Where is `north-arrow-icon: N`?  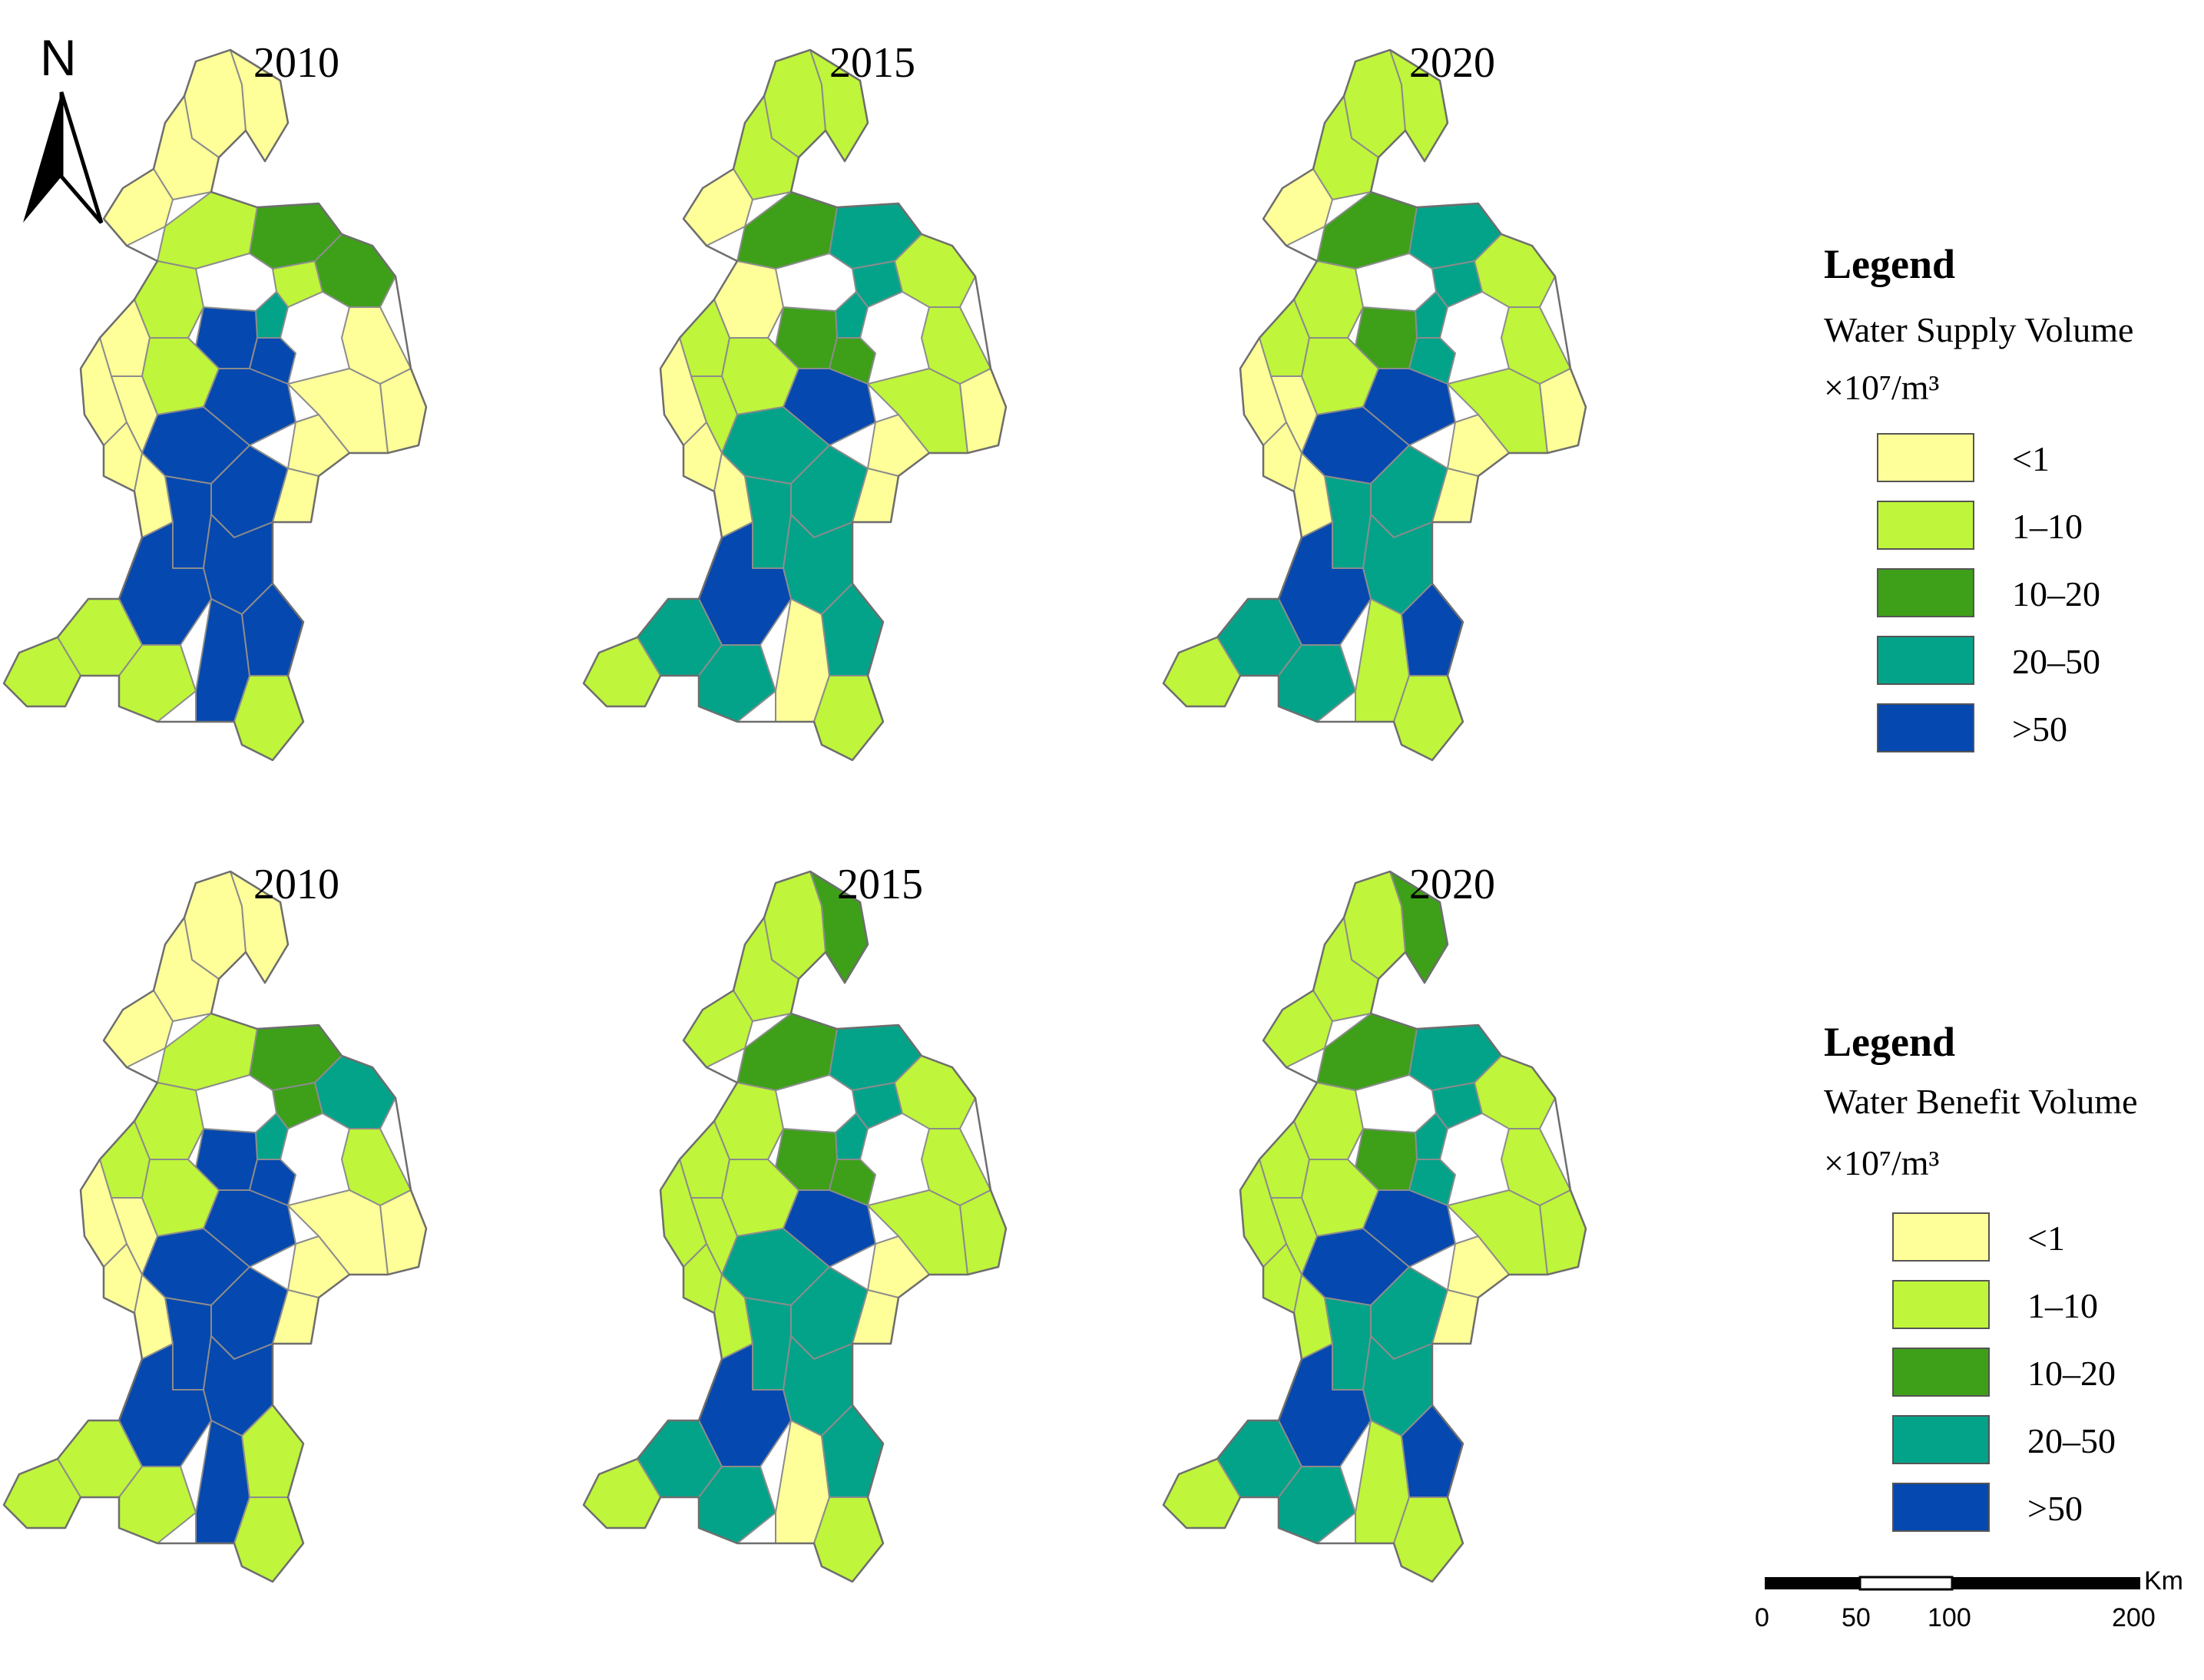
north-arrow-icon: N is located at coordinates (63, 127).